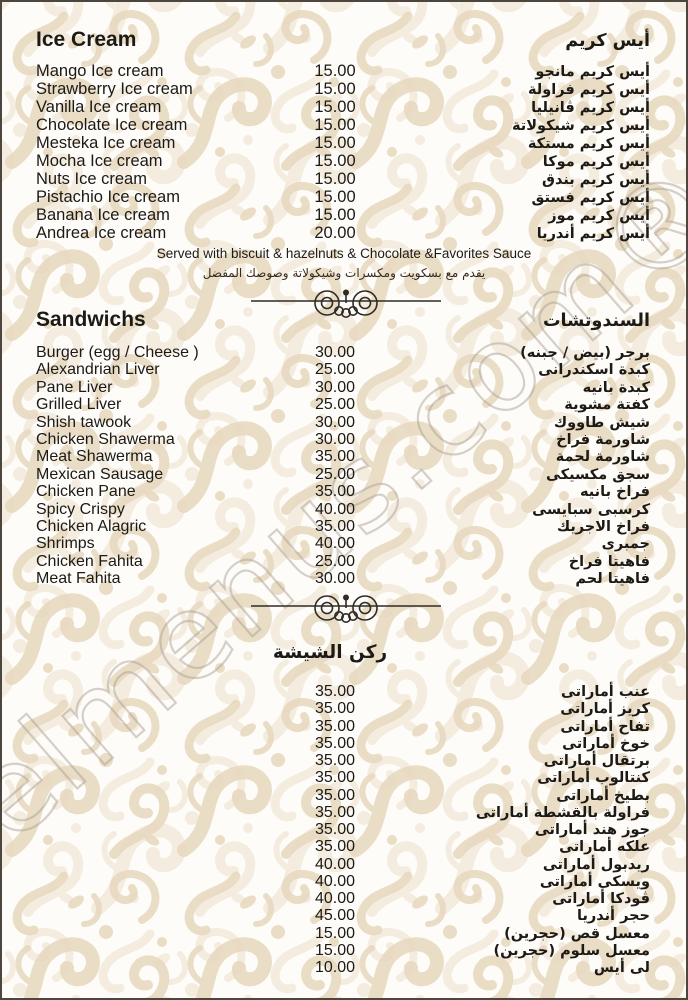 This screenshot has width=688, height=1000. Describe the element at coordinates (346, 608) in the screenshot. I see `swirl-divider-icon` at that location.